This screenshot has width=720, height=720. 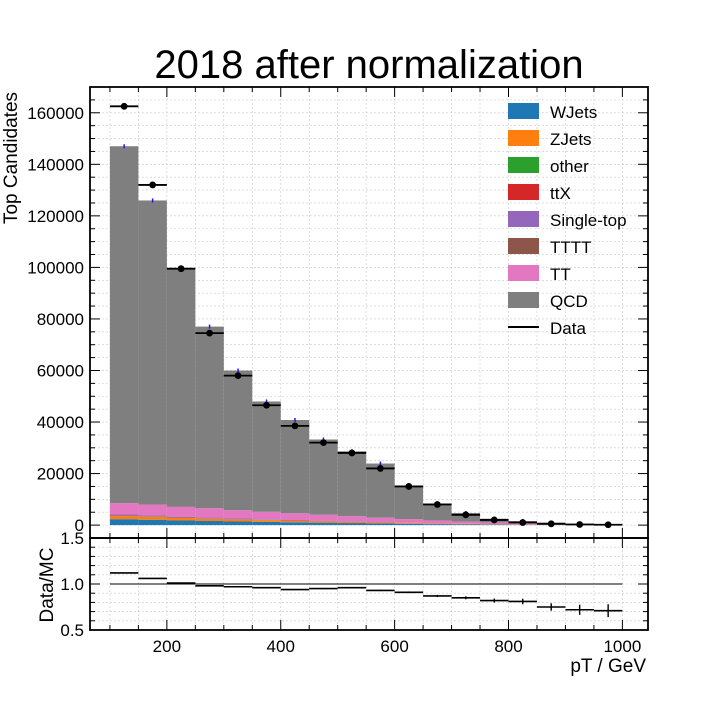 I want to click on y-tick-label: 100000, so click(x=55, y=267).